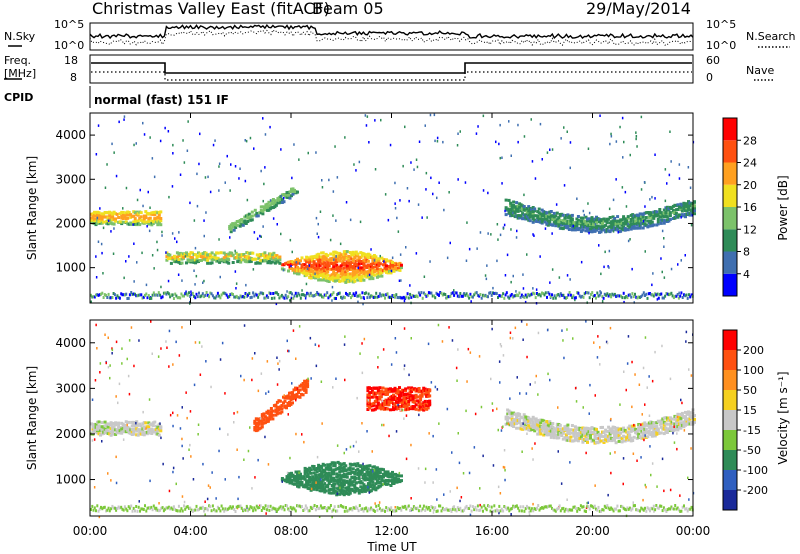 The image size is (800, 554). Describe the element at coordinates (721, 24) in the screenshot. I see `nsky-right-tick-top: 10^5` at that location.